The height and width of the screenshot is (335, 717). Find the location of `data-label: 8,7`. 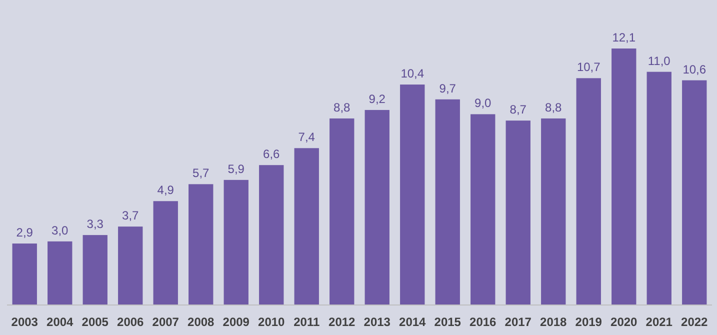

data-label: 8,7 is located at coordinates (518, 109).